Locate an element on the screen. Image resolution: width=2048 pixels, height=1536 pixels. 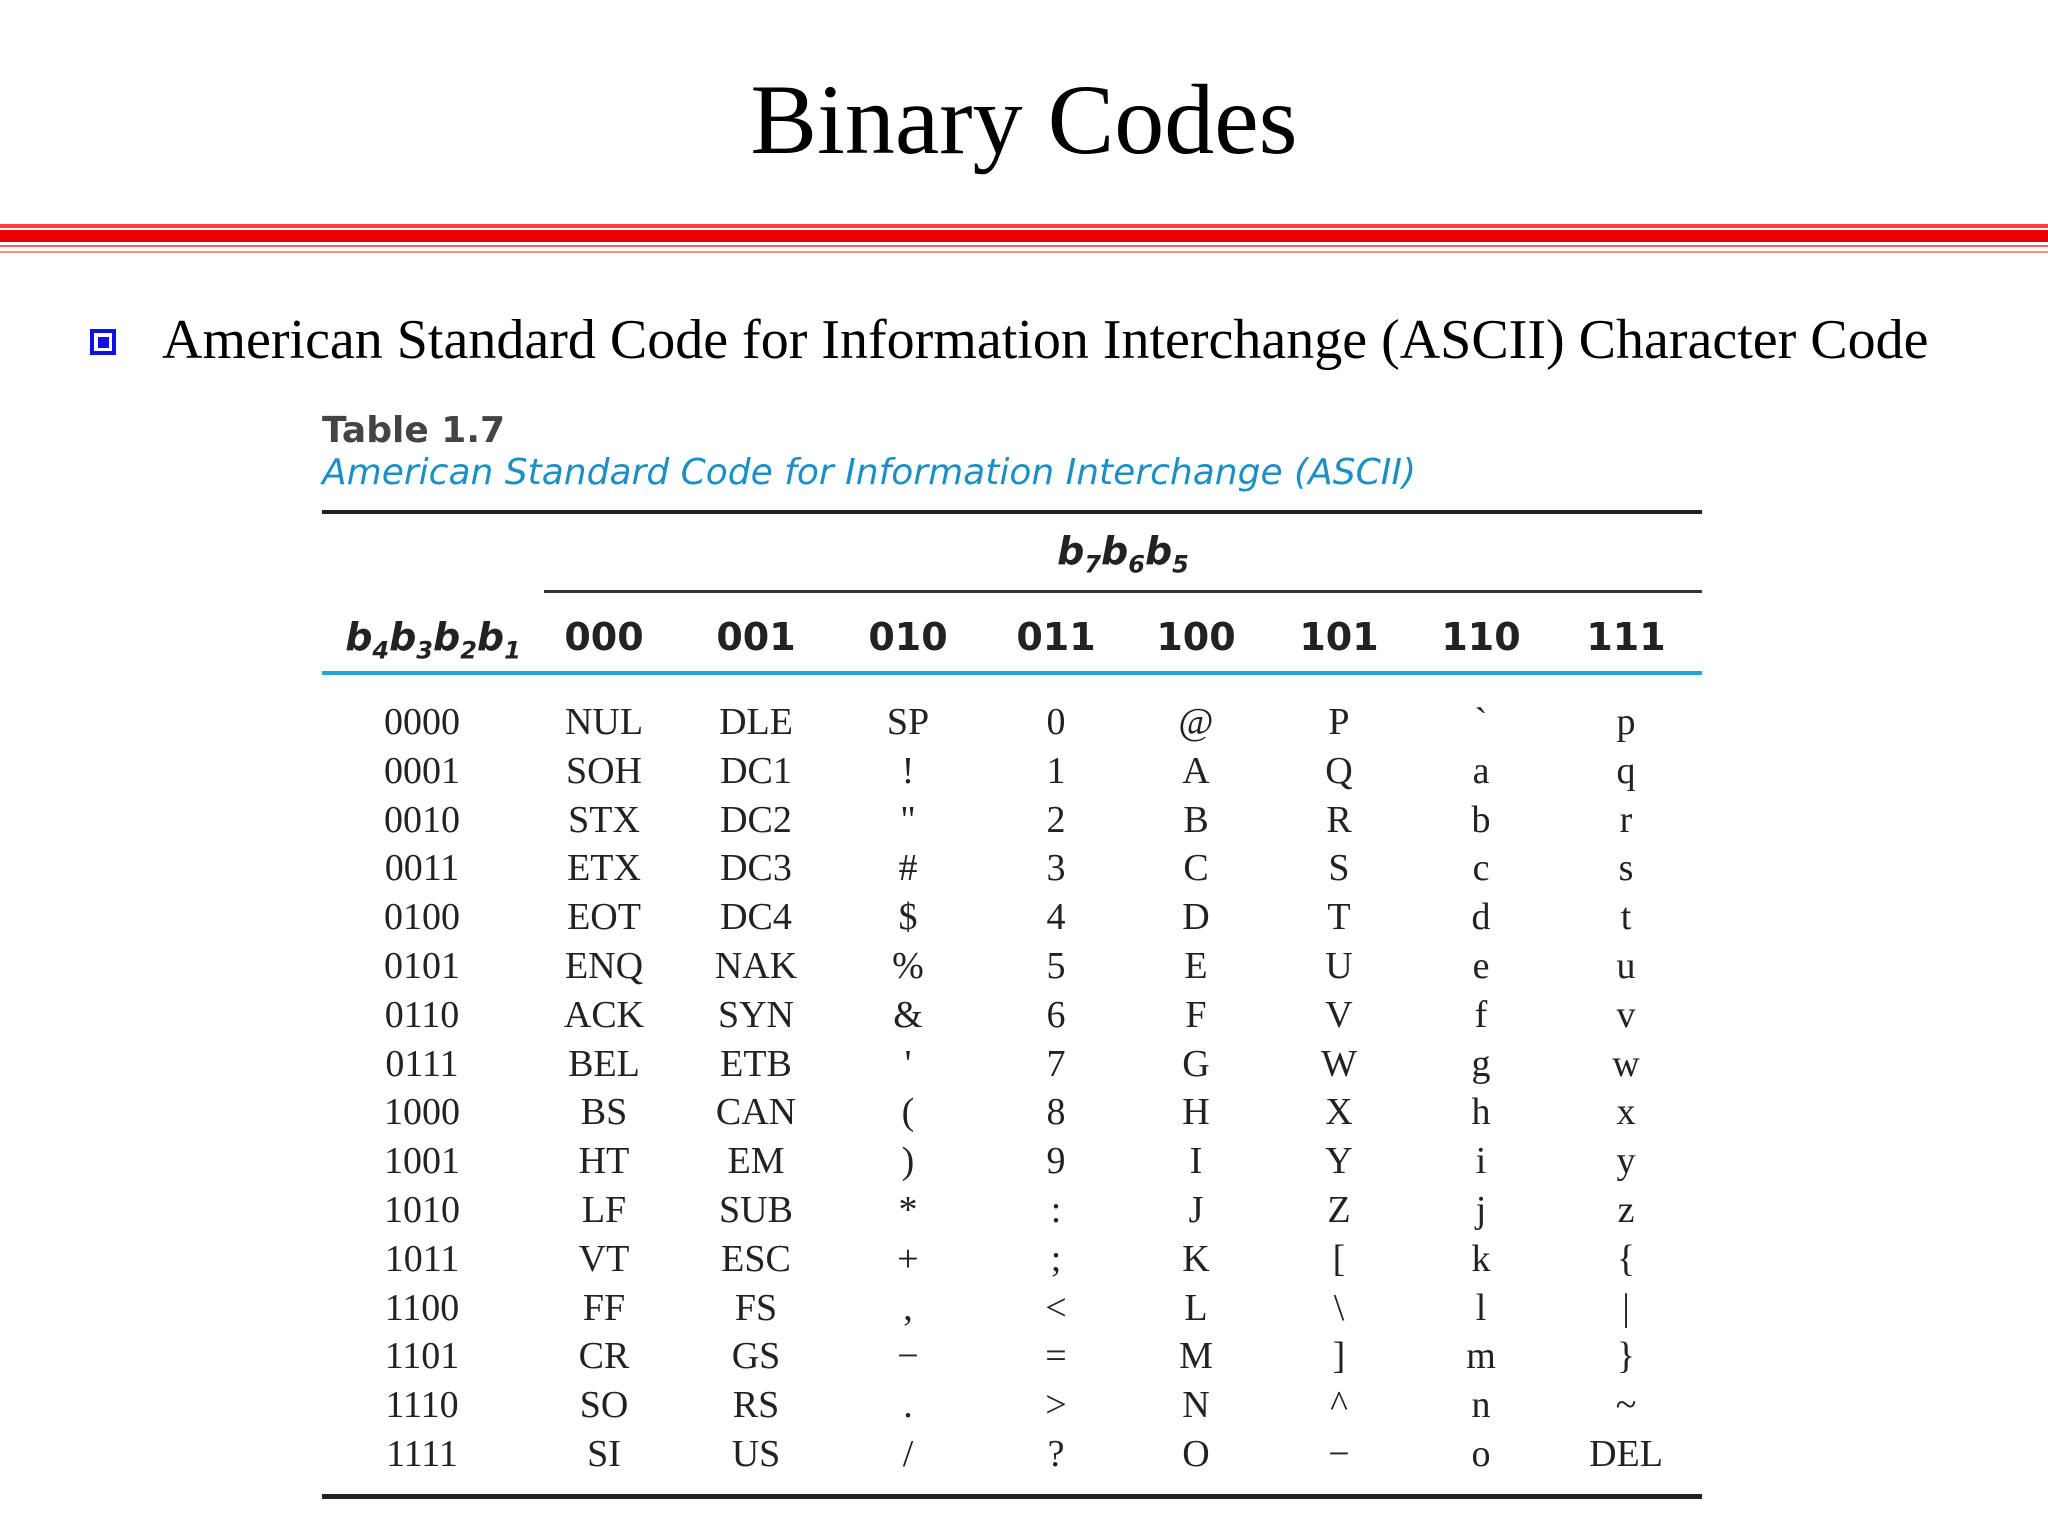
table-cell: DC1 is located at coordinates (756, 770).